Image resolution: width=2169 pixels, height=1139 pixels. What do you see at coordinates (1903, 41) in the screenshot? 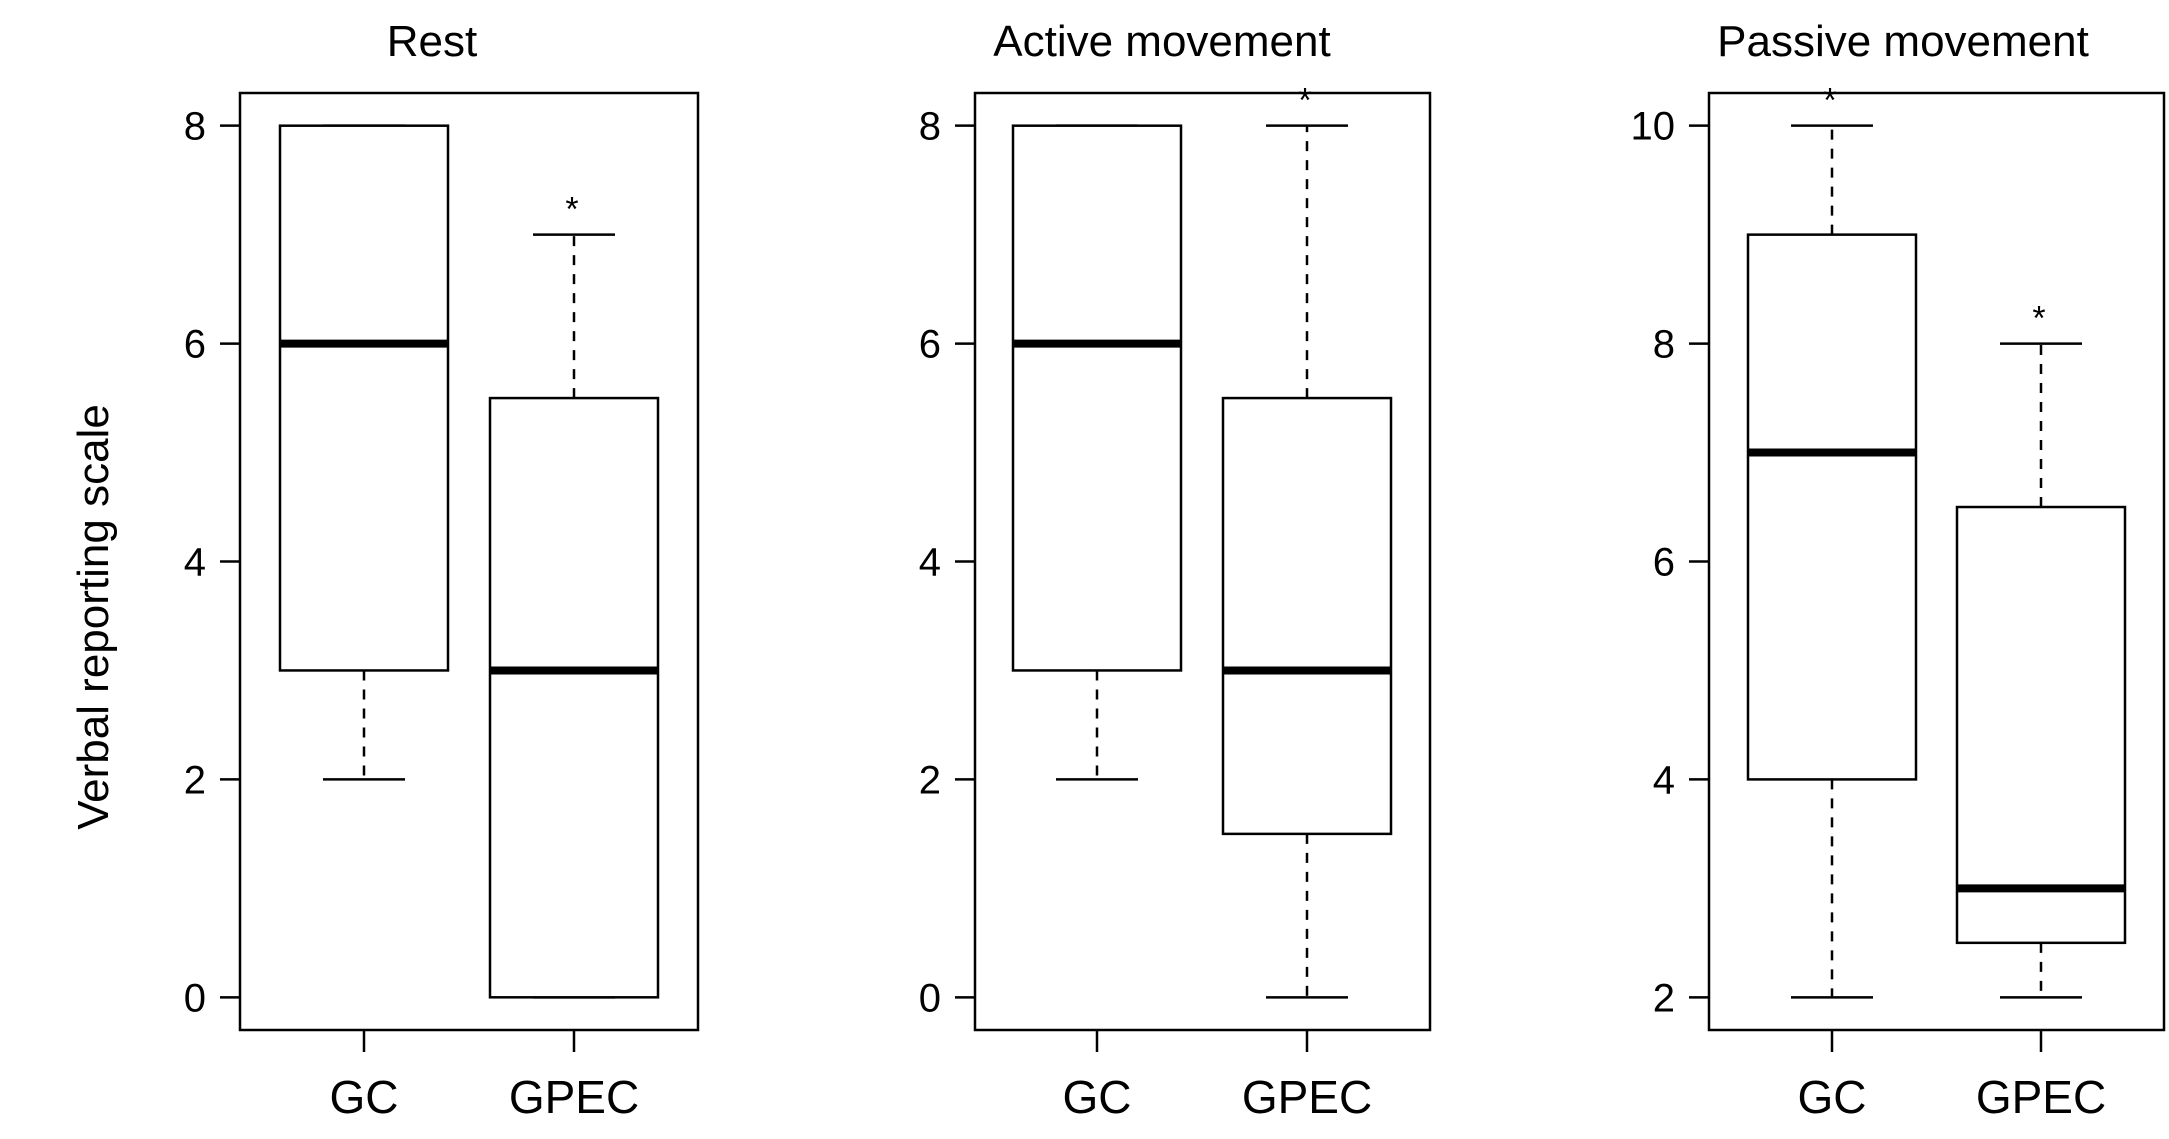
I see `panel-title: Passive movement` at bounding box center [1903, 41].